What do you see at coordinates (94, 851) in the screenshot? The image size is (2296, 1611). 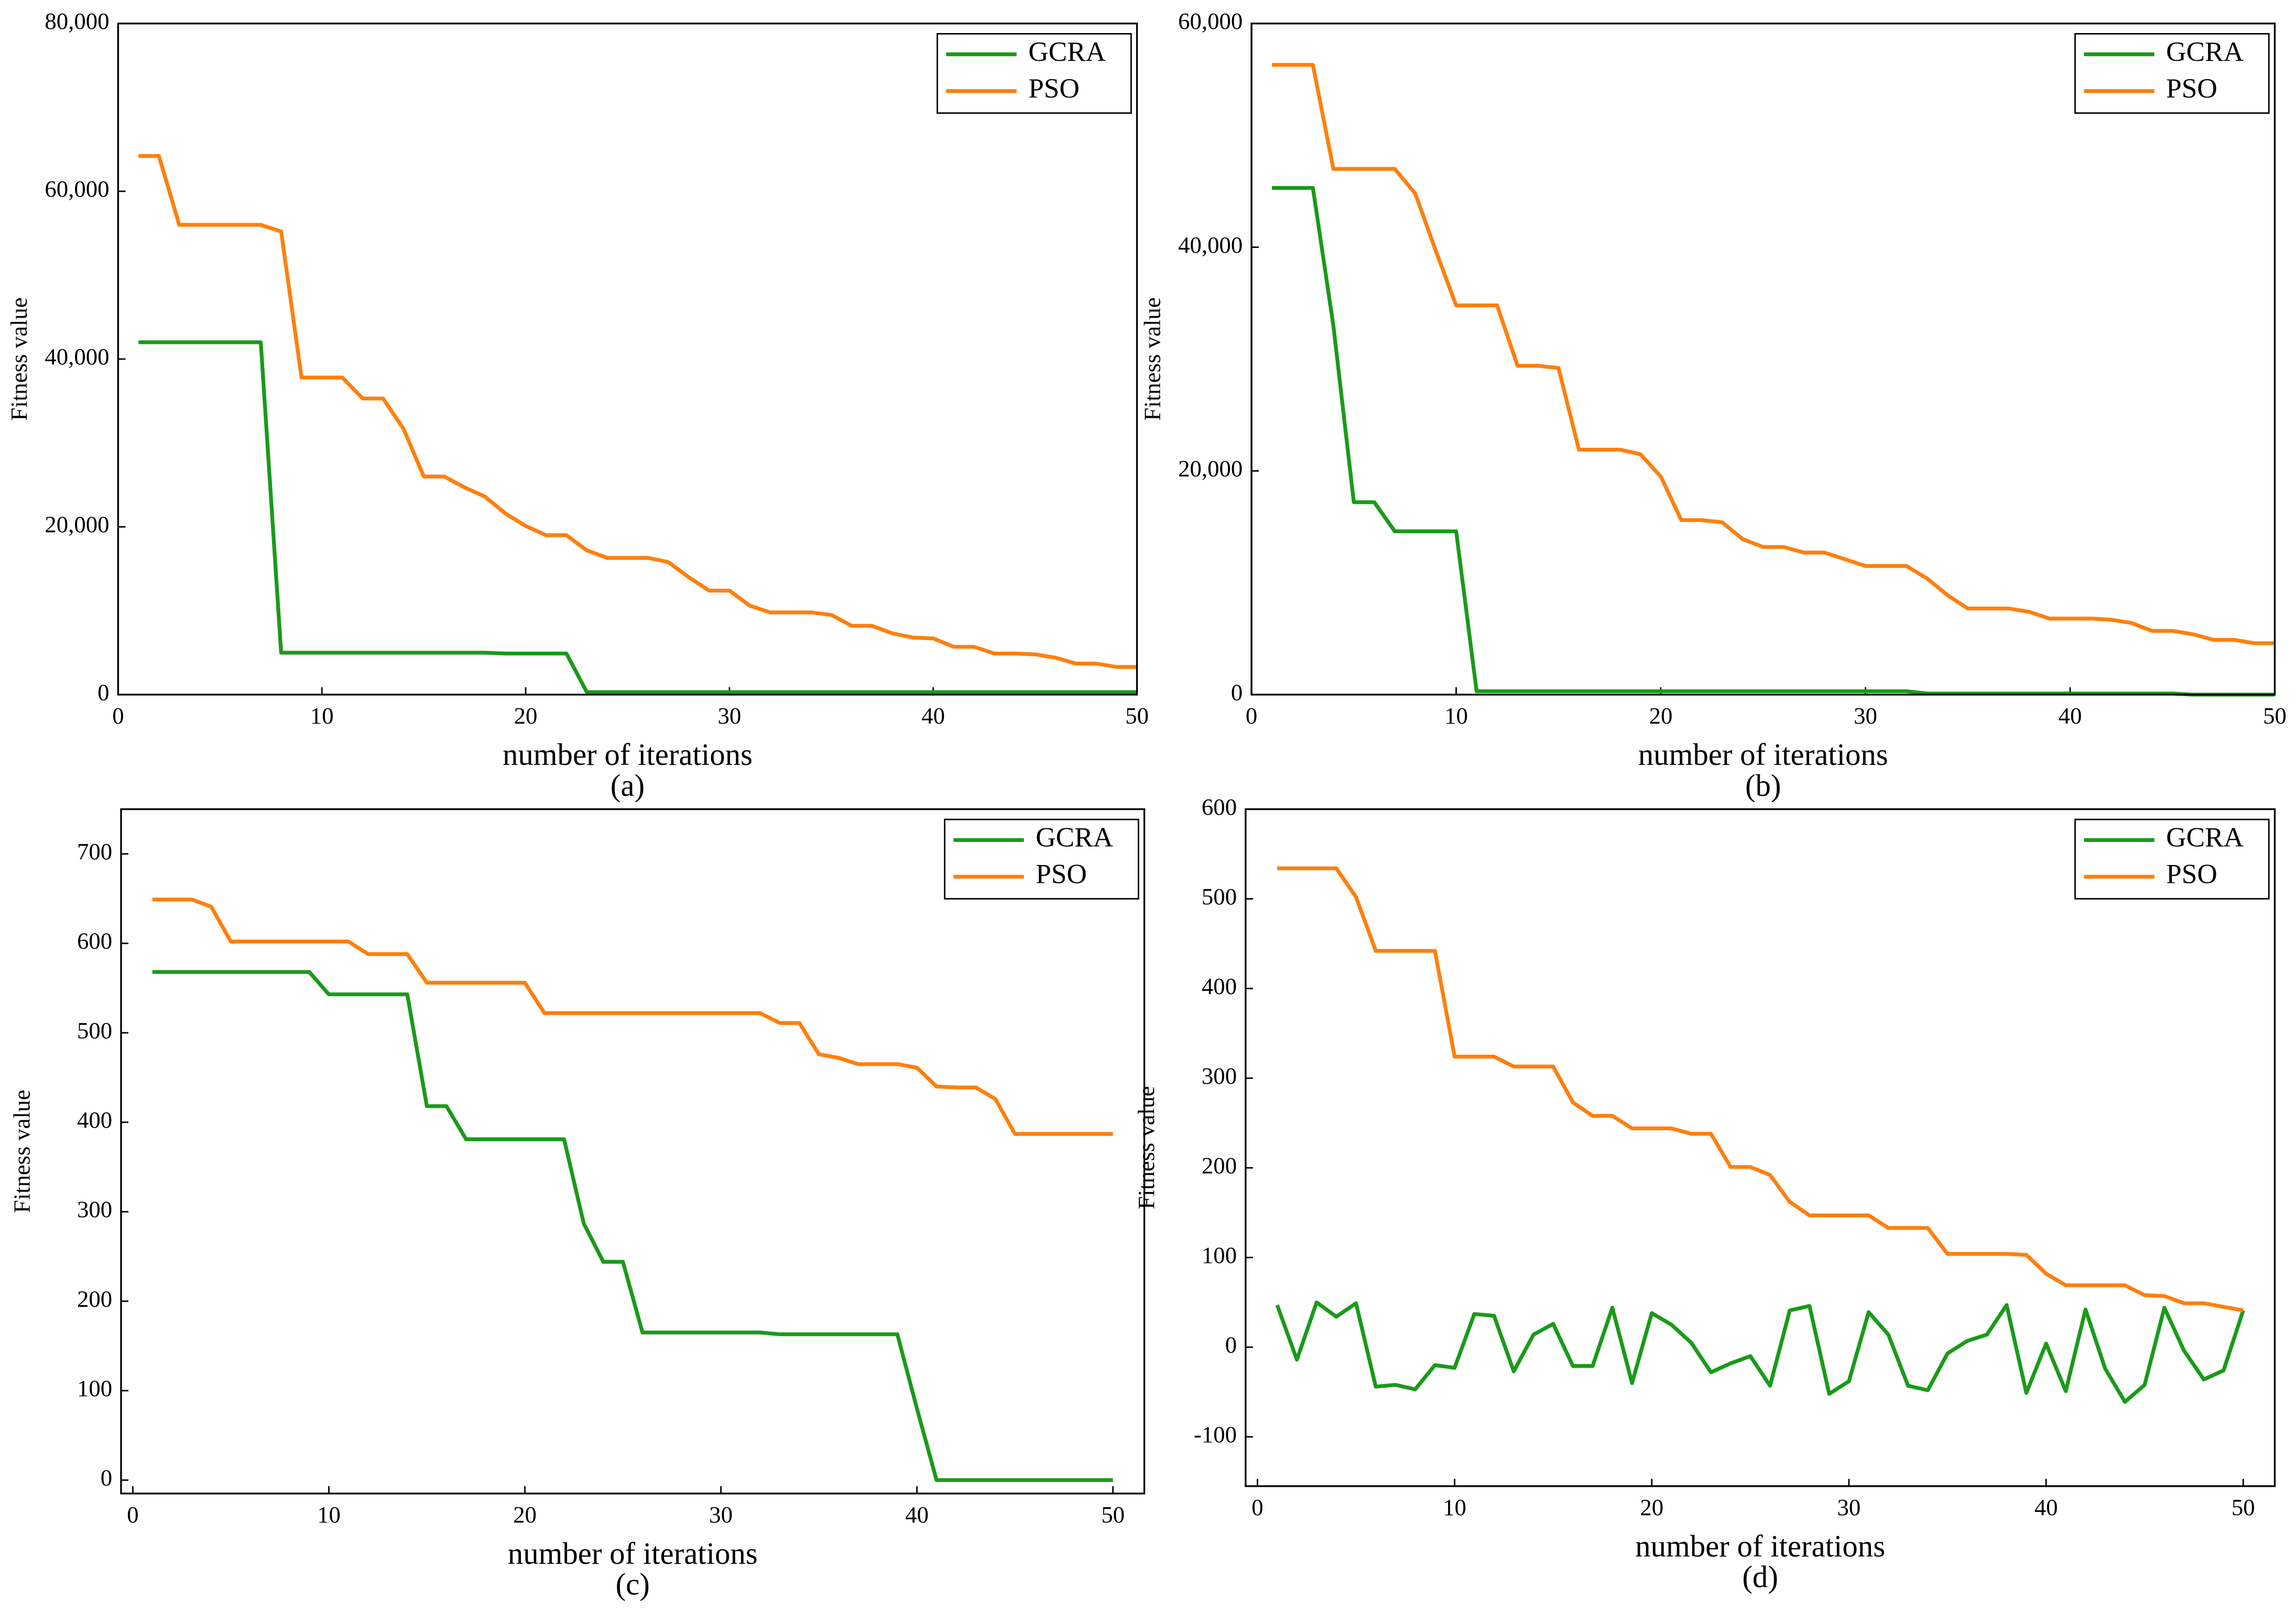 I see `y-tick-label: 700` at bounding box center [94, 851].